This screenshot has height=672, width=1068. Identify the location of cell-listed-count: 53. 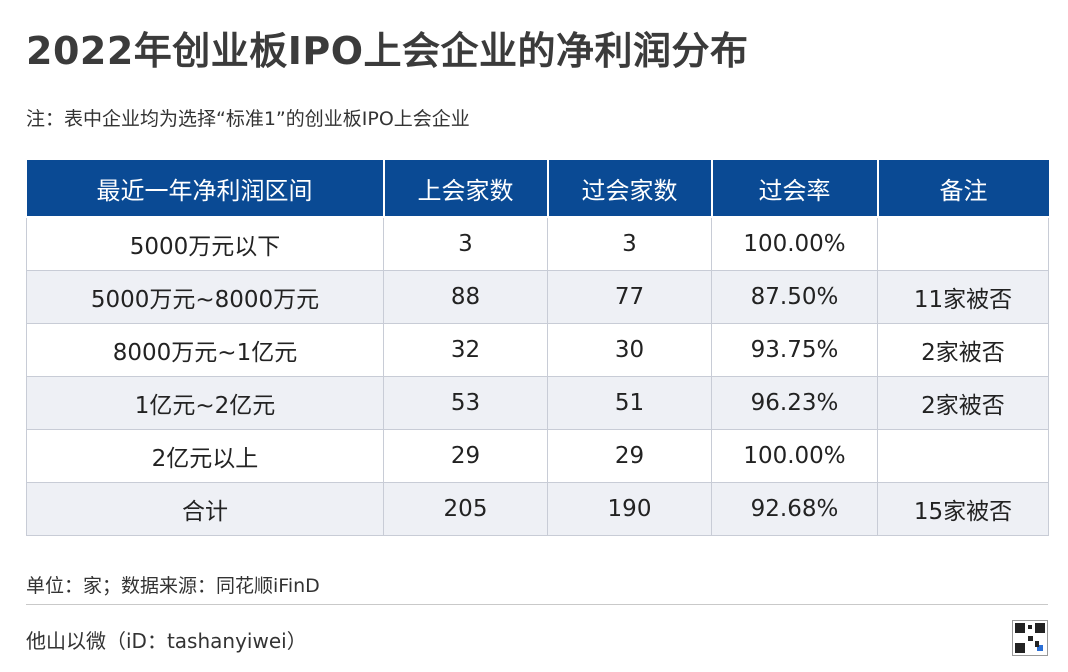
(465, 403).